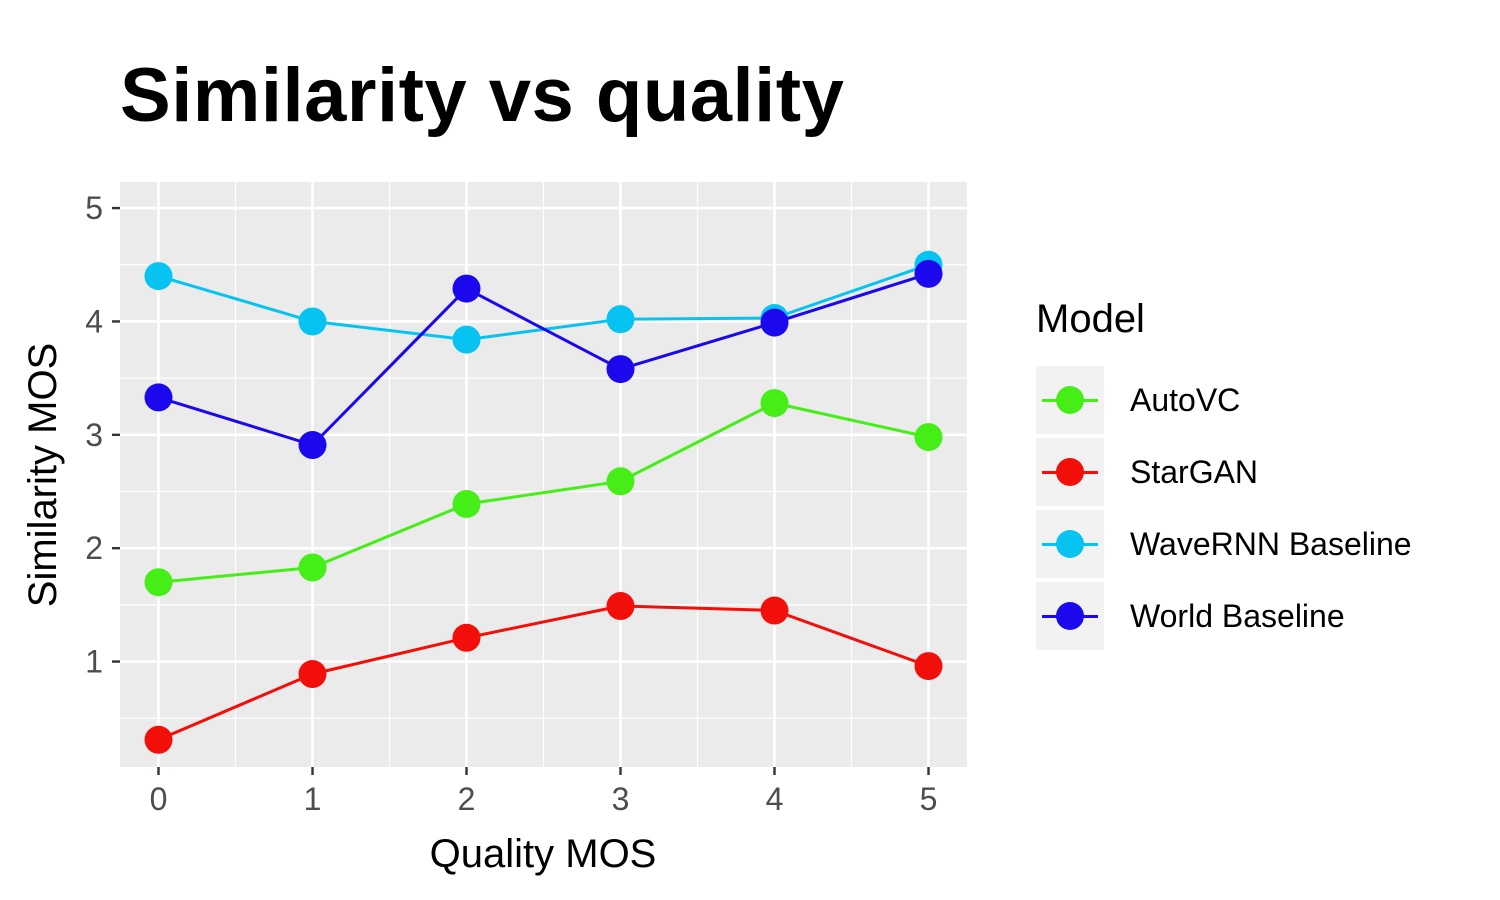 Image resolution: width=1500 pixels, height=900 pixels. I want to click on x-tick-label: 5, so click(929, 799).